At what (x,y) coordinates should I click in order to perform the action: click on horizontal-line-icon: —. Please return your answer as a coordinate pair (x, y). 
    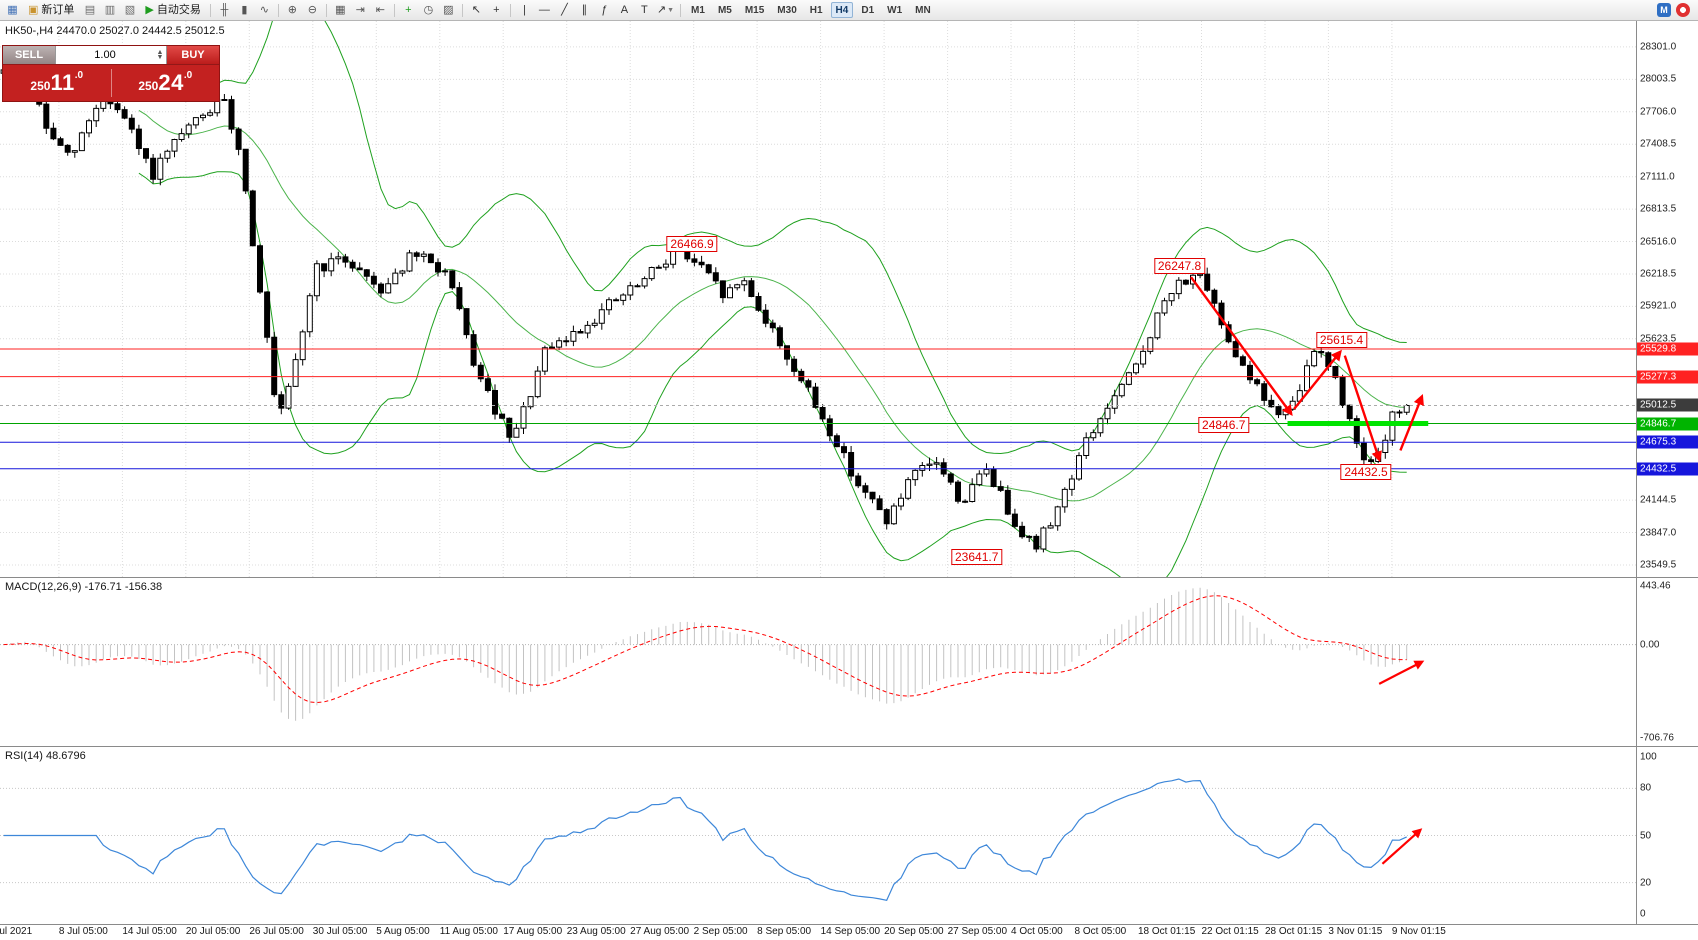
    Looking at the image, I should click on (544, 10).